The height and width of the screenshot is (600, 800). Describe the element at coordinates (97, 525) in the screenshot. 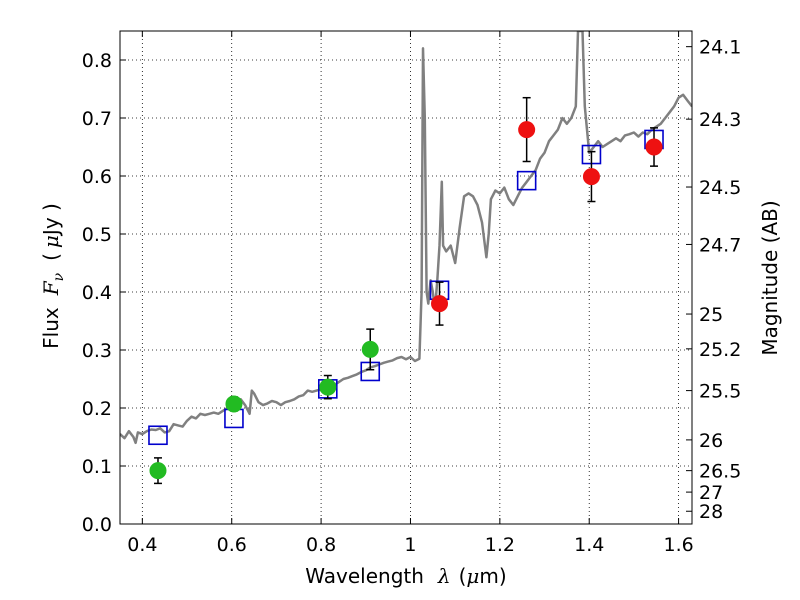

I see `y-tick-label: 0.0` at that location.